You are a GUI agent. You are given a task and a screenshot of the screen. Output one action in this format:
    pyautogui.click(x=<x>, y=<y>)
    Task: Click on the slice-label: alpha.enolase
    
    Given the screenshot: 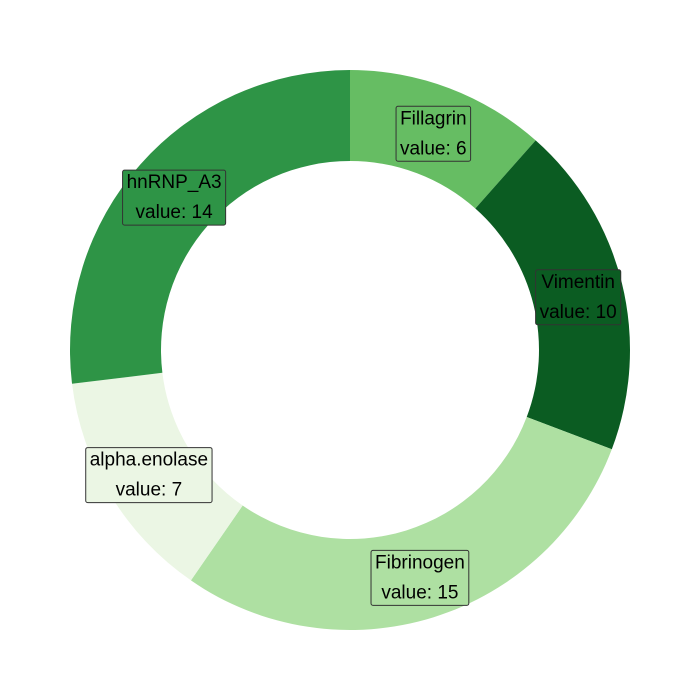 What is the action you would take?
    pyautogui.click(x=149, y=460)
    